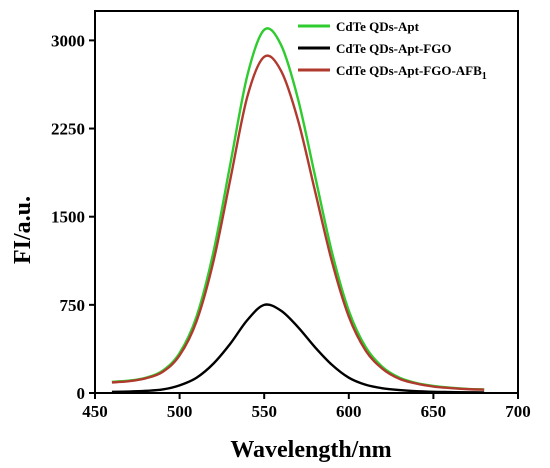 This screenshot has height=468, width=550. I want to click on legend-label-3: CdTe QDs-Apt-FGO-AFB1, so click(411, 72).